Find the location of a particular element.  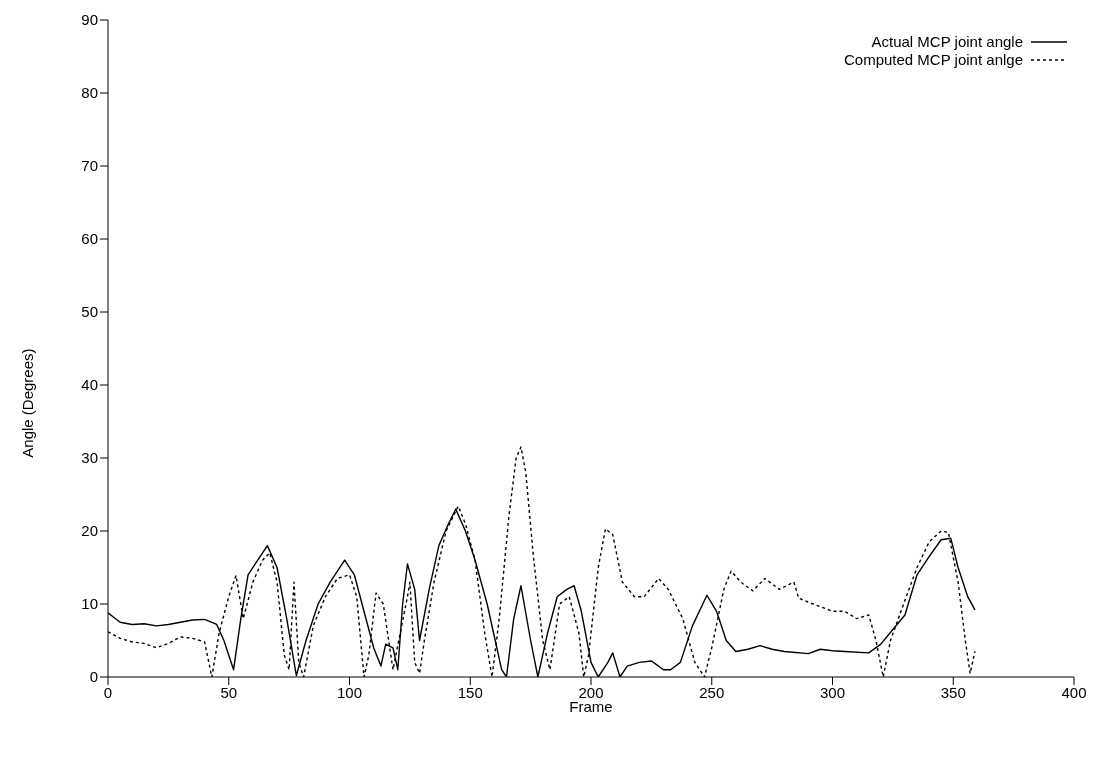

y-tick-label: 50 is located at coordinates (89, 312).